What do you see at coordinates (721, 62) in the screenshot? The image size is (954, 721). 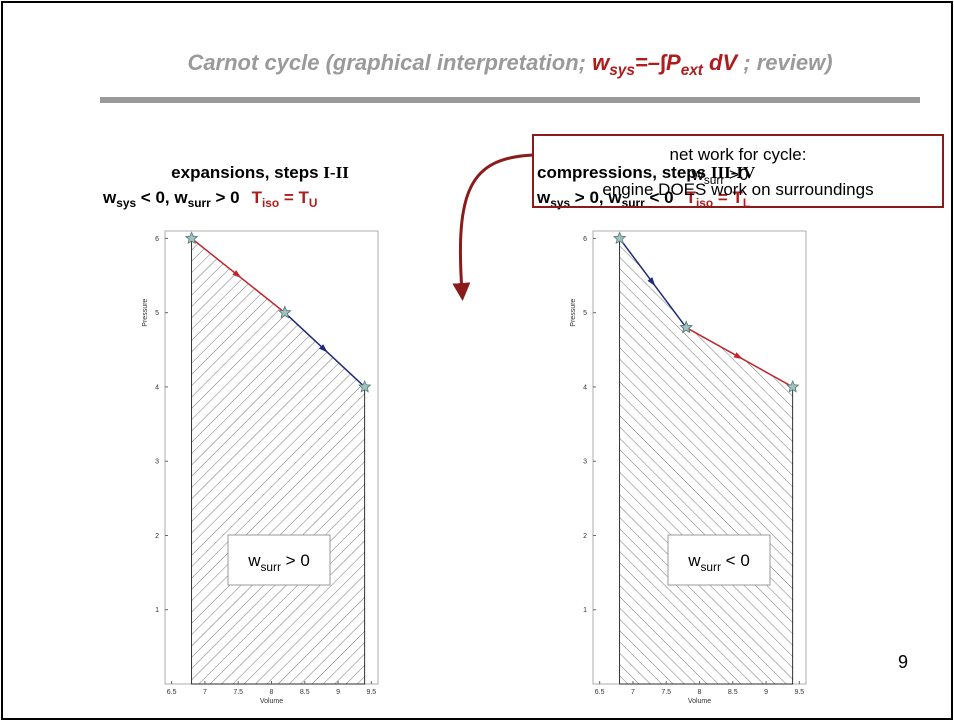 I see `title-text: dV` at bounding box center [721, 62].